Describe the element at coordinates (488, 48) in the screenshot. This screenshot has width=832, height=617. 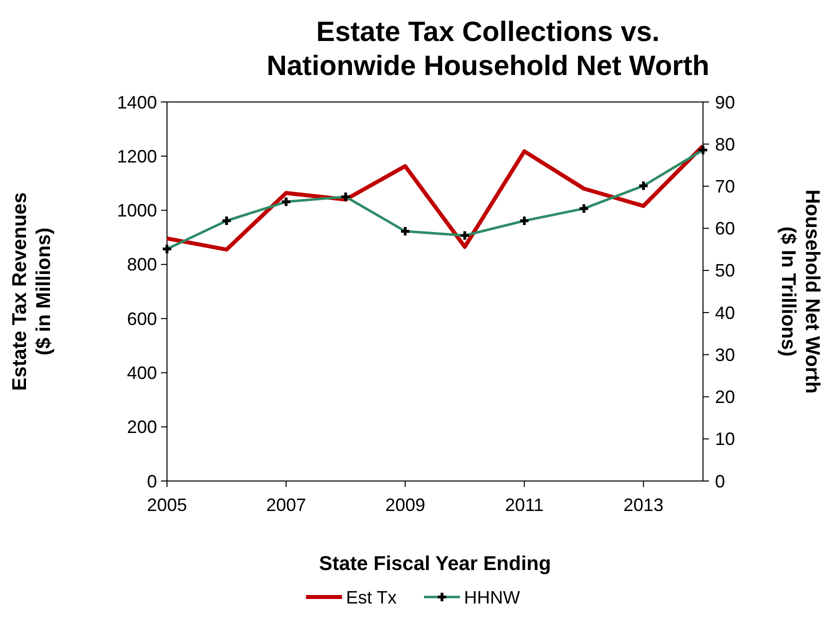
I see `chart-title: Estate Tax Collections vs. Nationwide Household Net Worth` at that location.